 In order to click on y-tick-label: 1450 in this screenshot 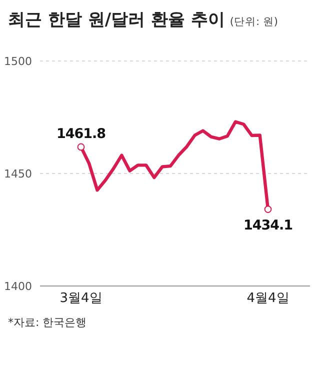, I will do `click(18, 174)`.